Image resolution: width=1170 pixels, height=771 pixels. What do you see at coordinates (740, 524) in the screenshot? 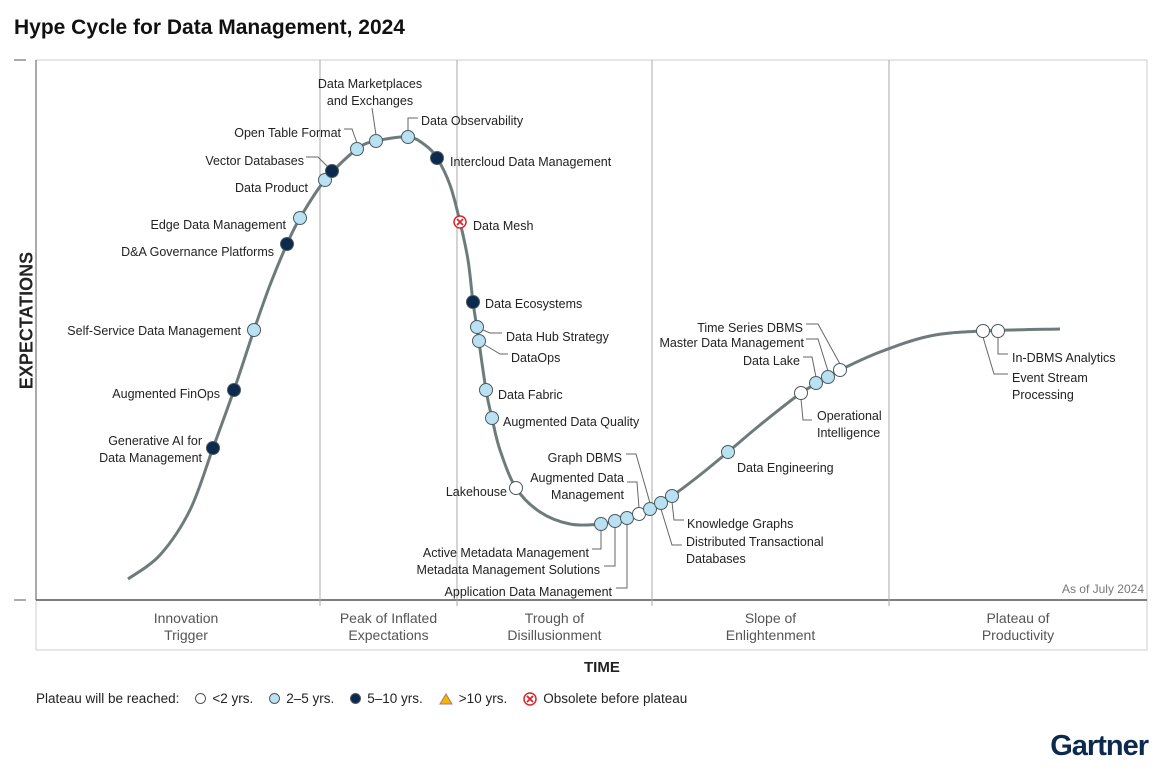
I see `technology-label: Knowledge Graphs` at bounding box center [740, 524].